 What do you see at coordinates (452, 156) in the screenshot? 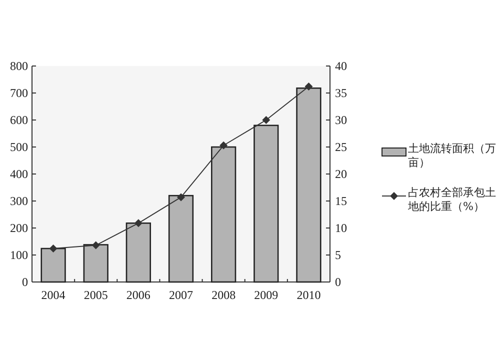
I see `legend-label: 土地流转面积（万亩）` at bounding box center [452, 156].